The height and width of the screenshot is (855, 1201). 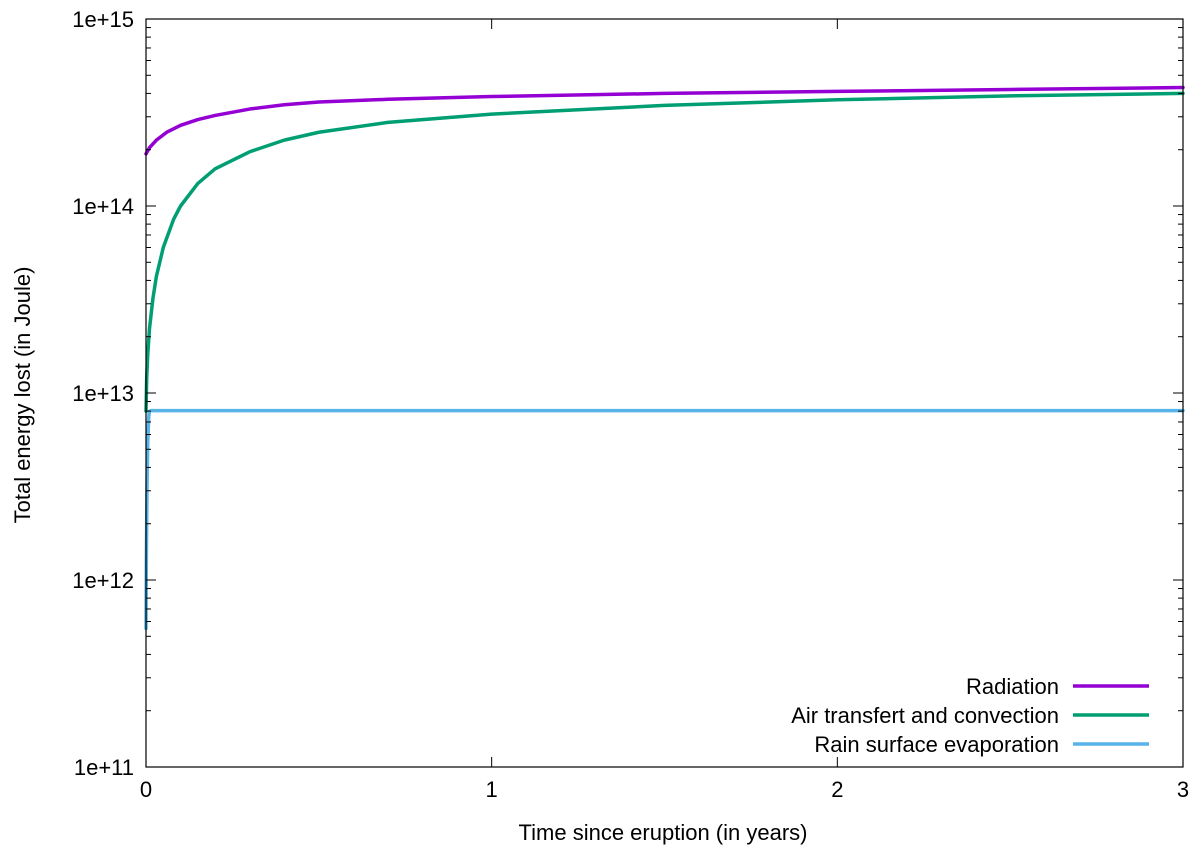 What do you see at coordinates (1183, 789) in the screenshot?
I see `x-tick-label: 3` at bounding box center [1183, 789].